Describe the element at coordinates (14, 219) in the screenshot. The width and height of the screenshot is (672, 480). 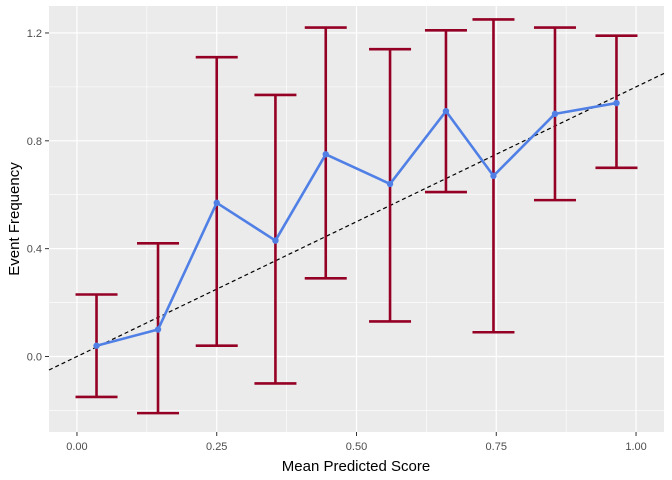
I see `y-axis-title: Event Frequency` at that location.